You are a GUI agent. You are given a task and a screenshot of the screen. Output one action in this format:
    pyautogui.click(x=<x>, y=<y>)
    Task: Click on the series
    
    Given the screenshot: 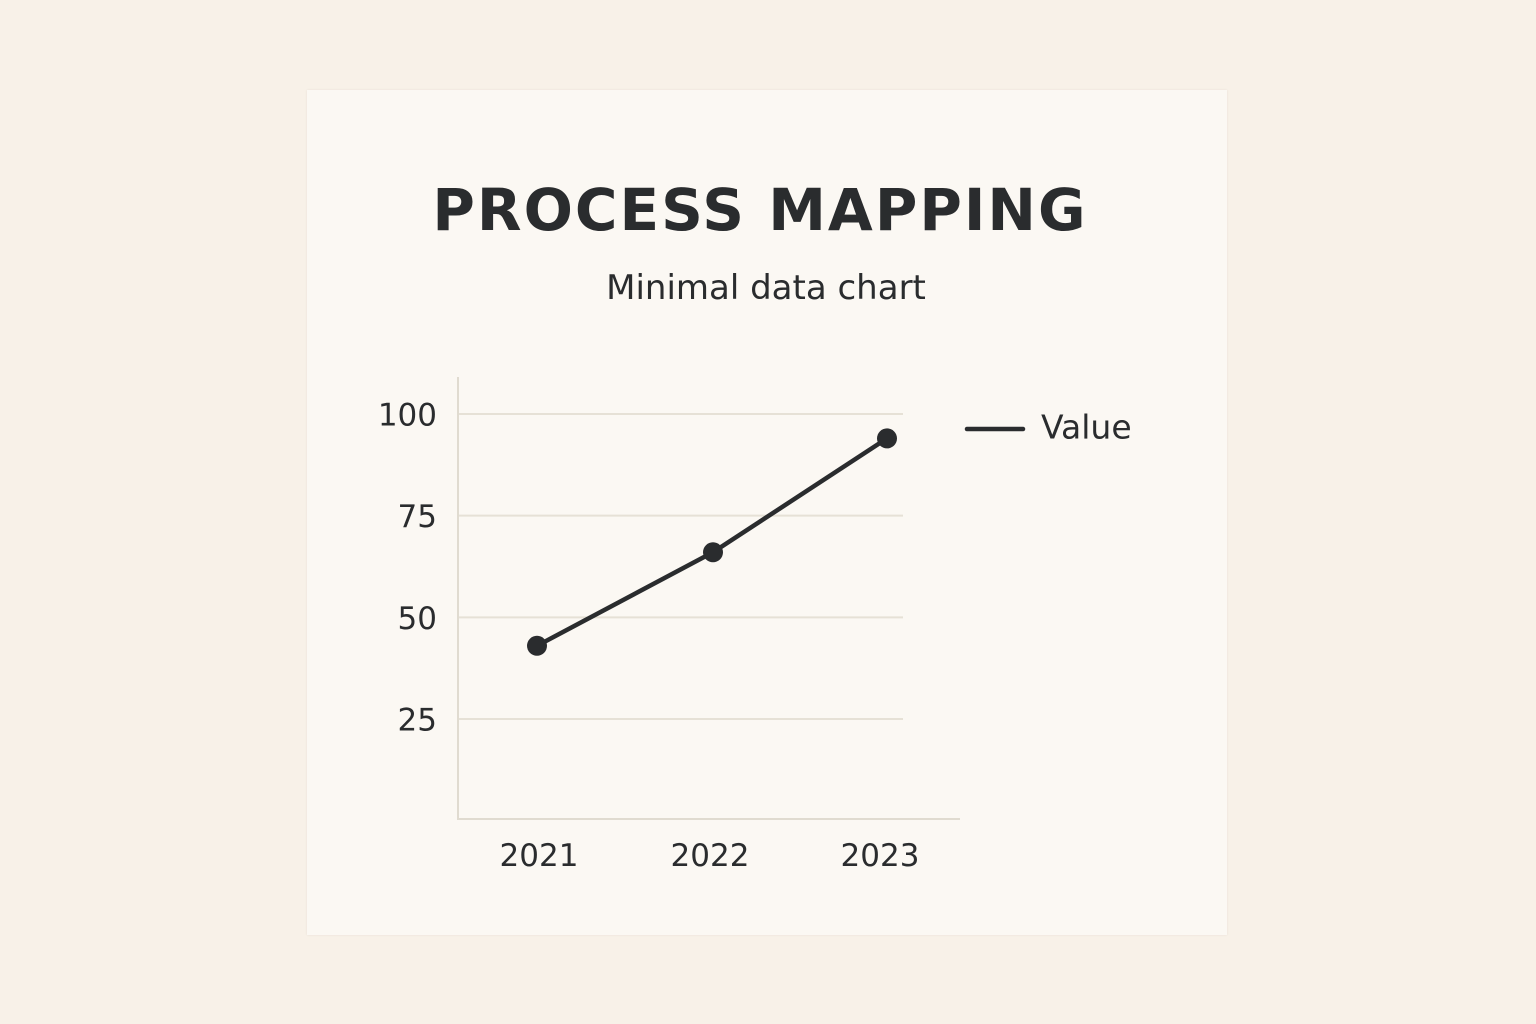 What is the action you would take?
    pyautogui.click(x=712, y=542)
    